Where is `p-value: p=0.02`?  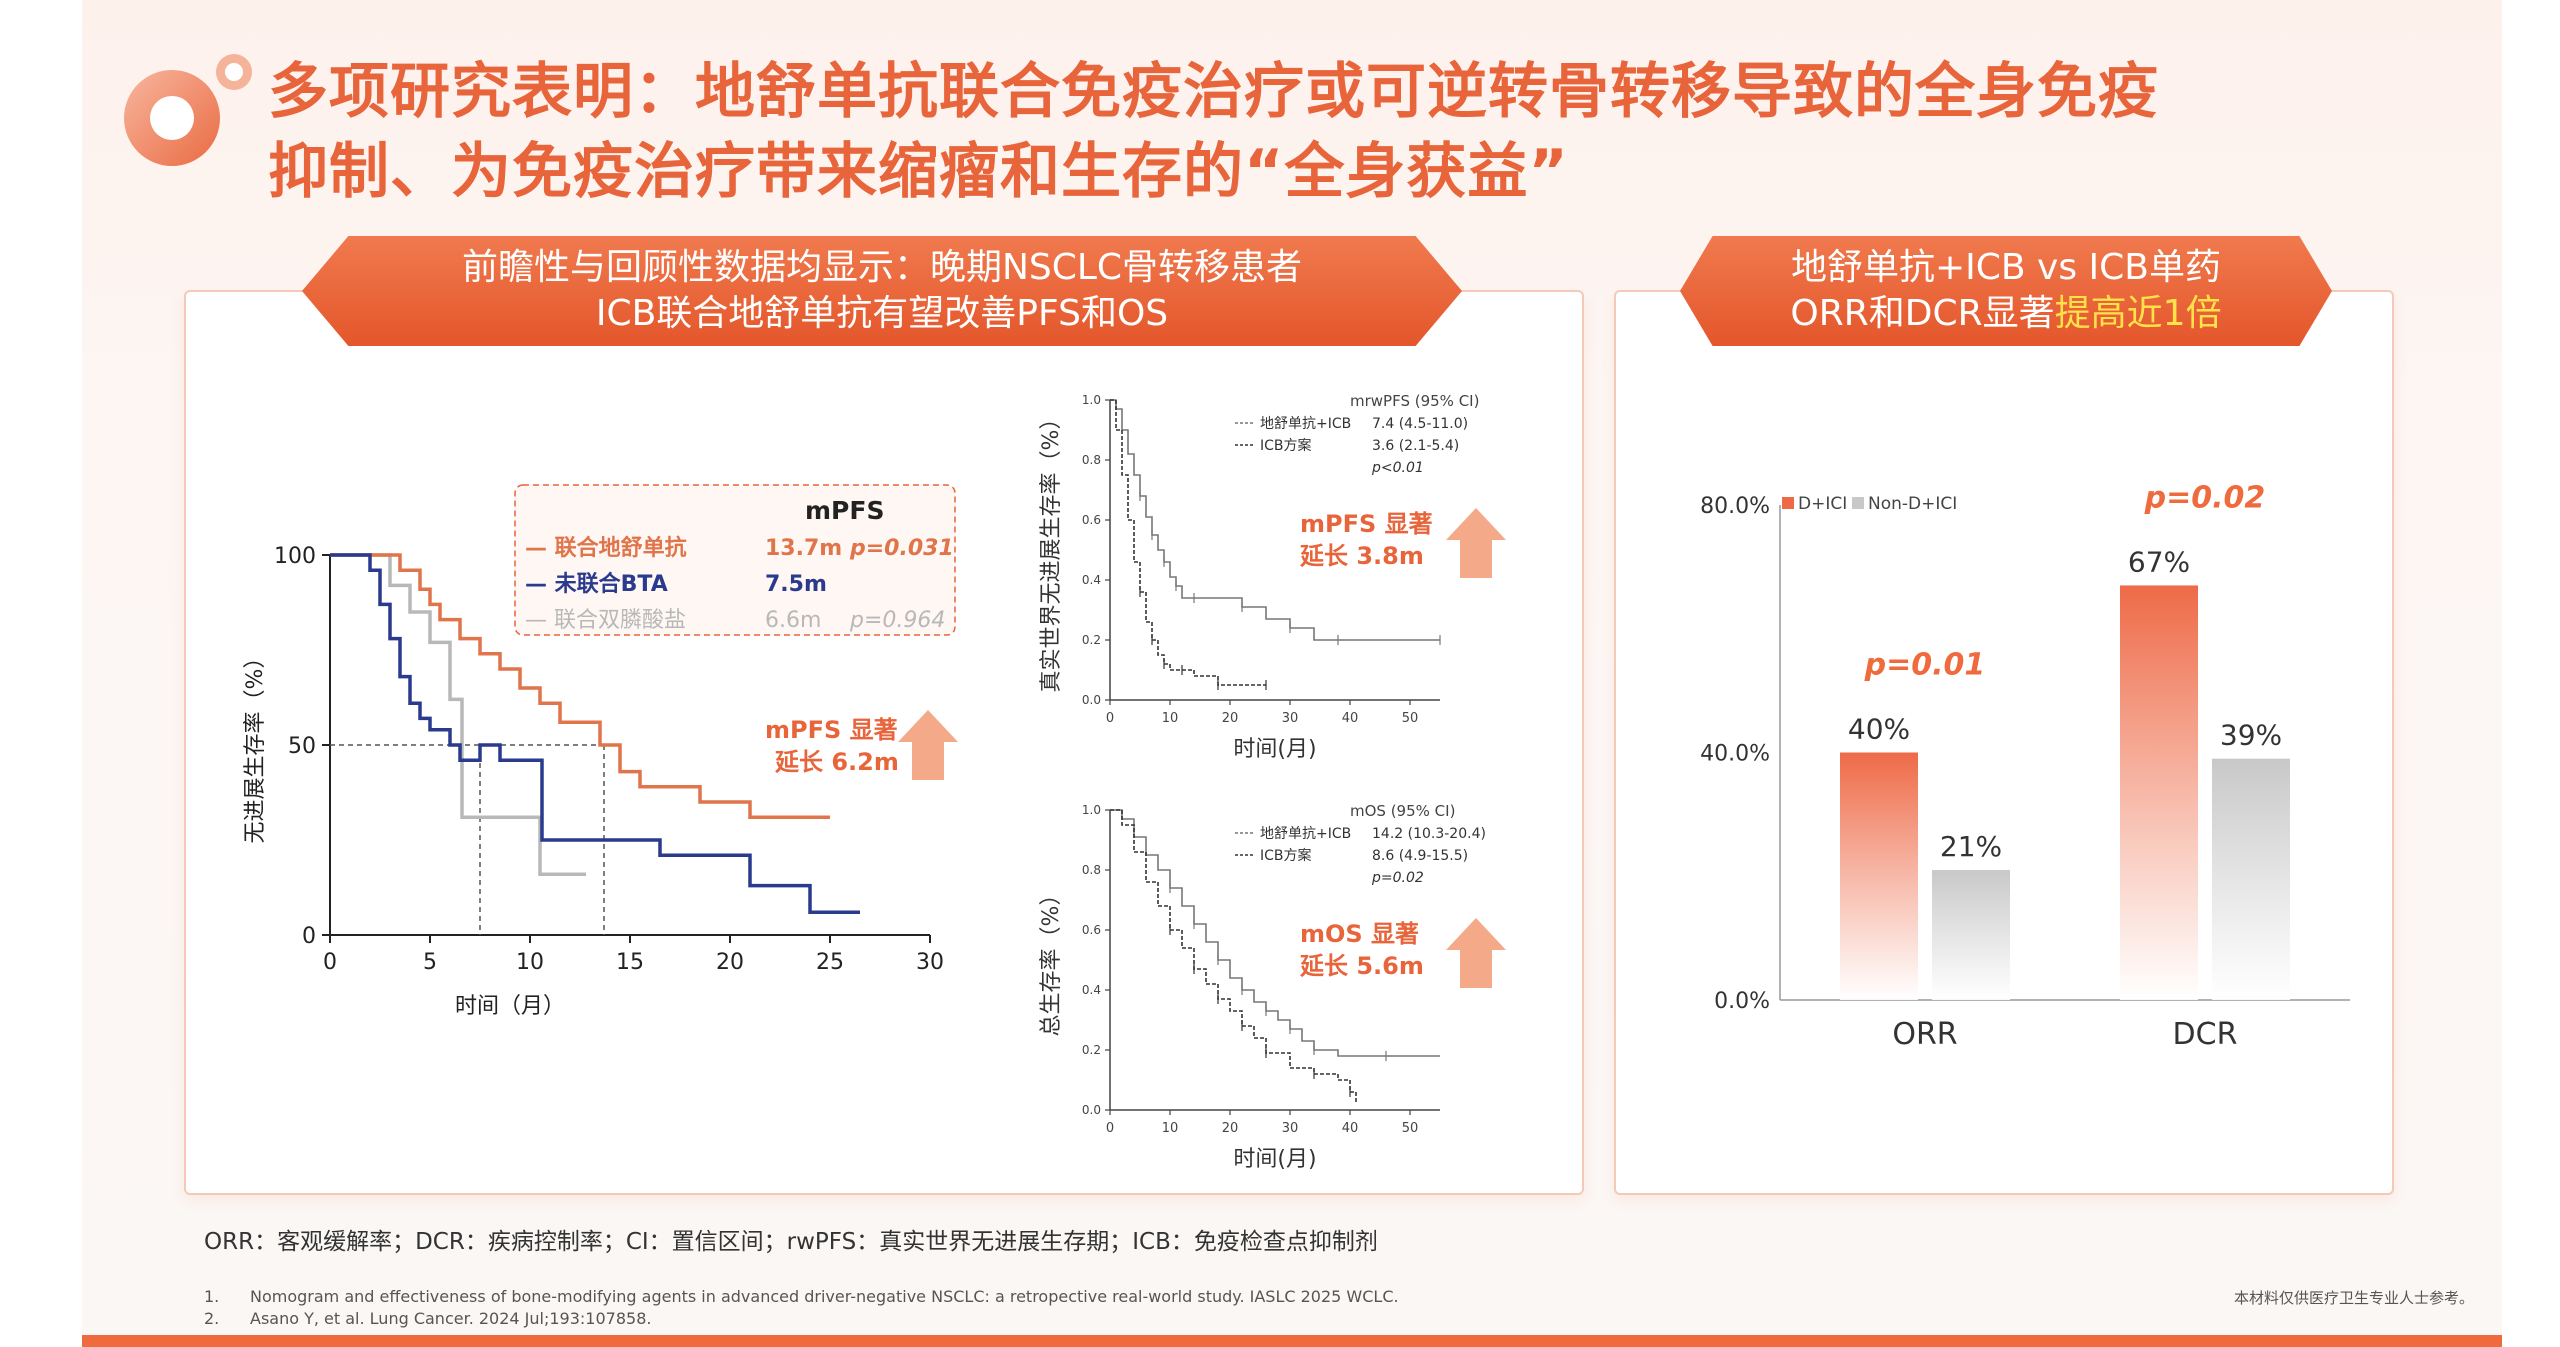
p-value: p=0.02 is located at coordinates (1397, 878).